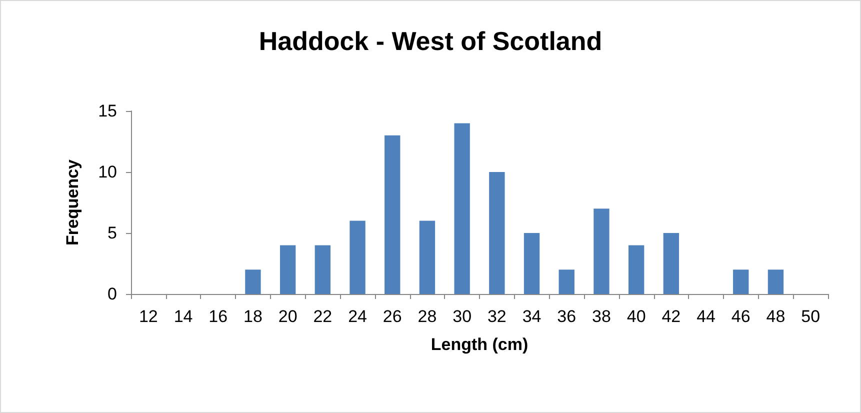 The height and width of the screenshot is (413, 861). I want to click on chart-title: Haddock - West of Scotland, so click(430, 41).